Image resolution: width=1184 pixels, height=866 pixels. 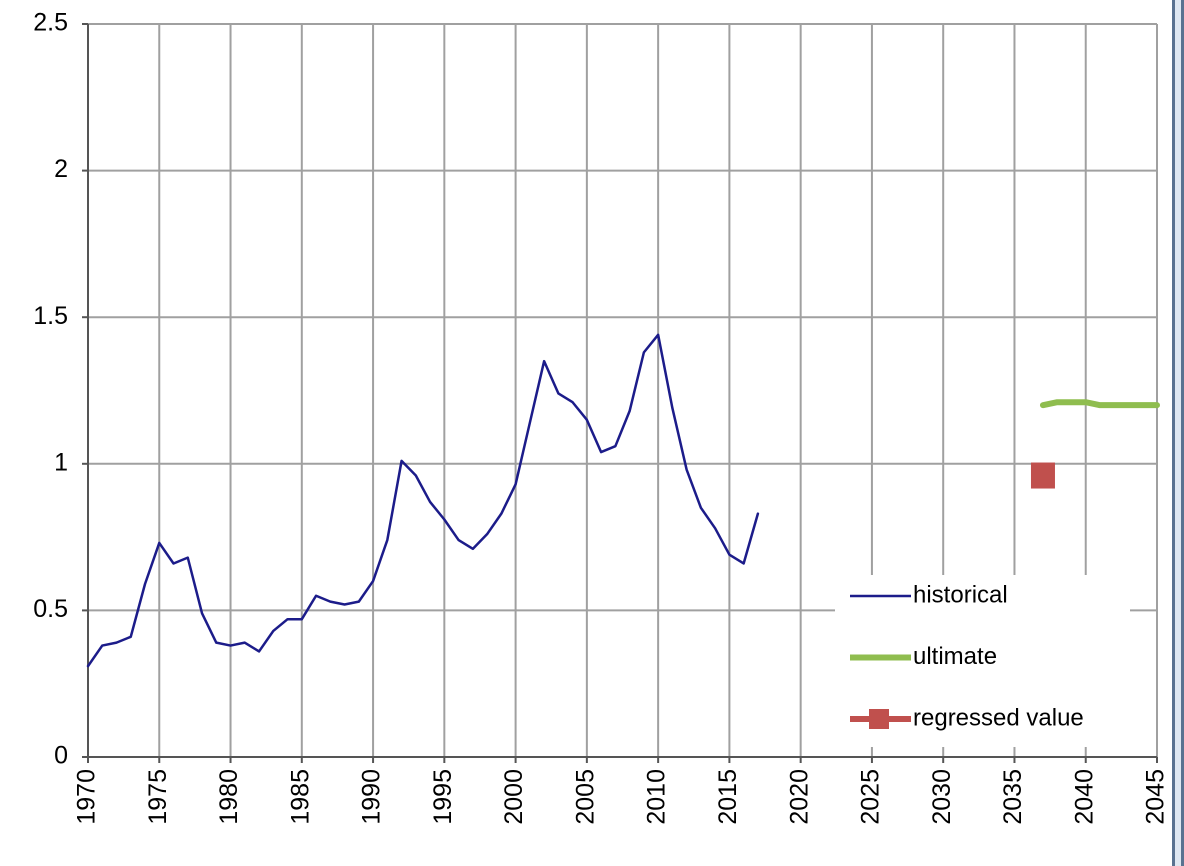 I want to click on y-tick-label: 0.5, so click(x=50, y=609).